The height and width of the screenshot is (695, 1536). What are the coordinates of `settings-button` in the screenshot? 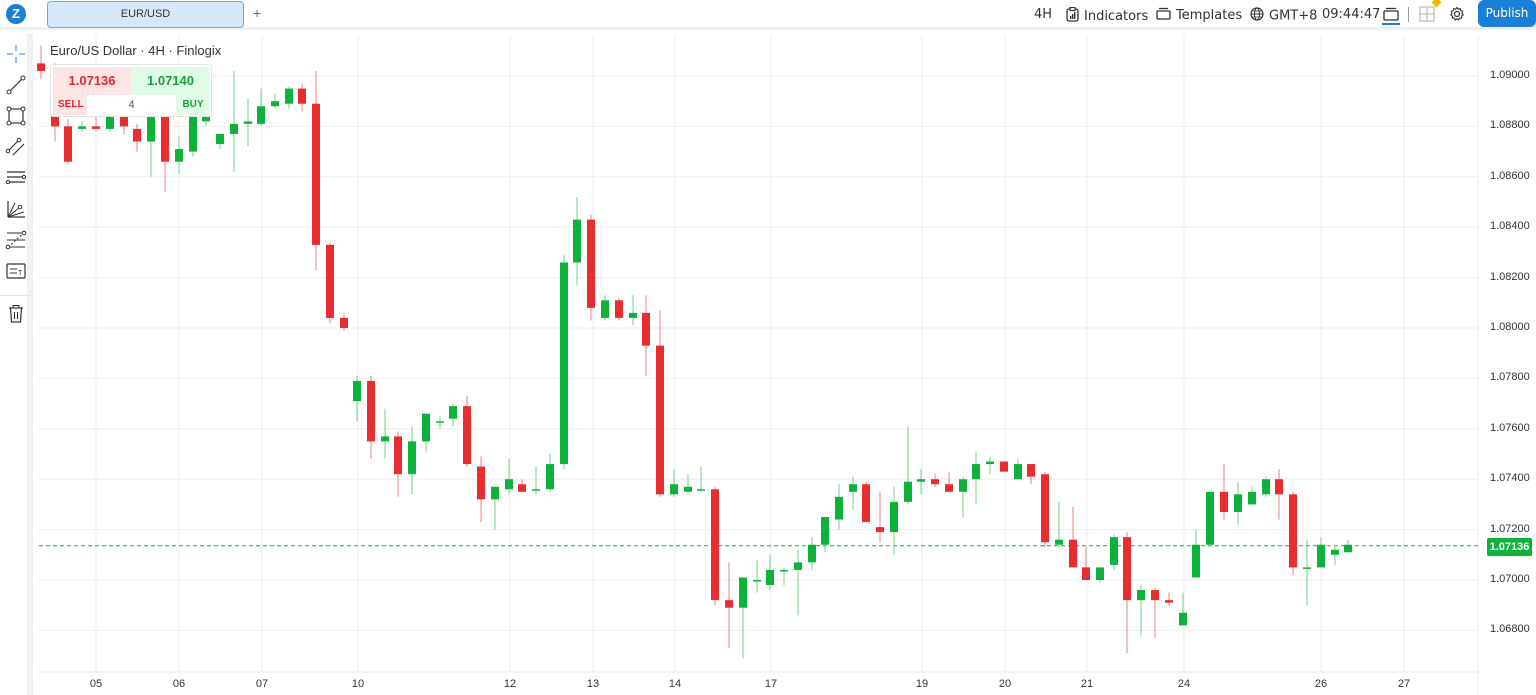 It's located at (1457, 16).